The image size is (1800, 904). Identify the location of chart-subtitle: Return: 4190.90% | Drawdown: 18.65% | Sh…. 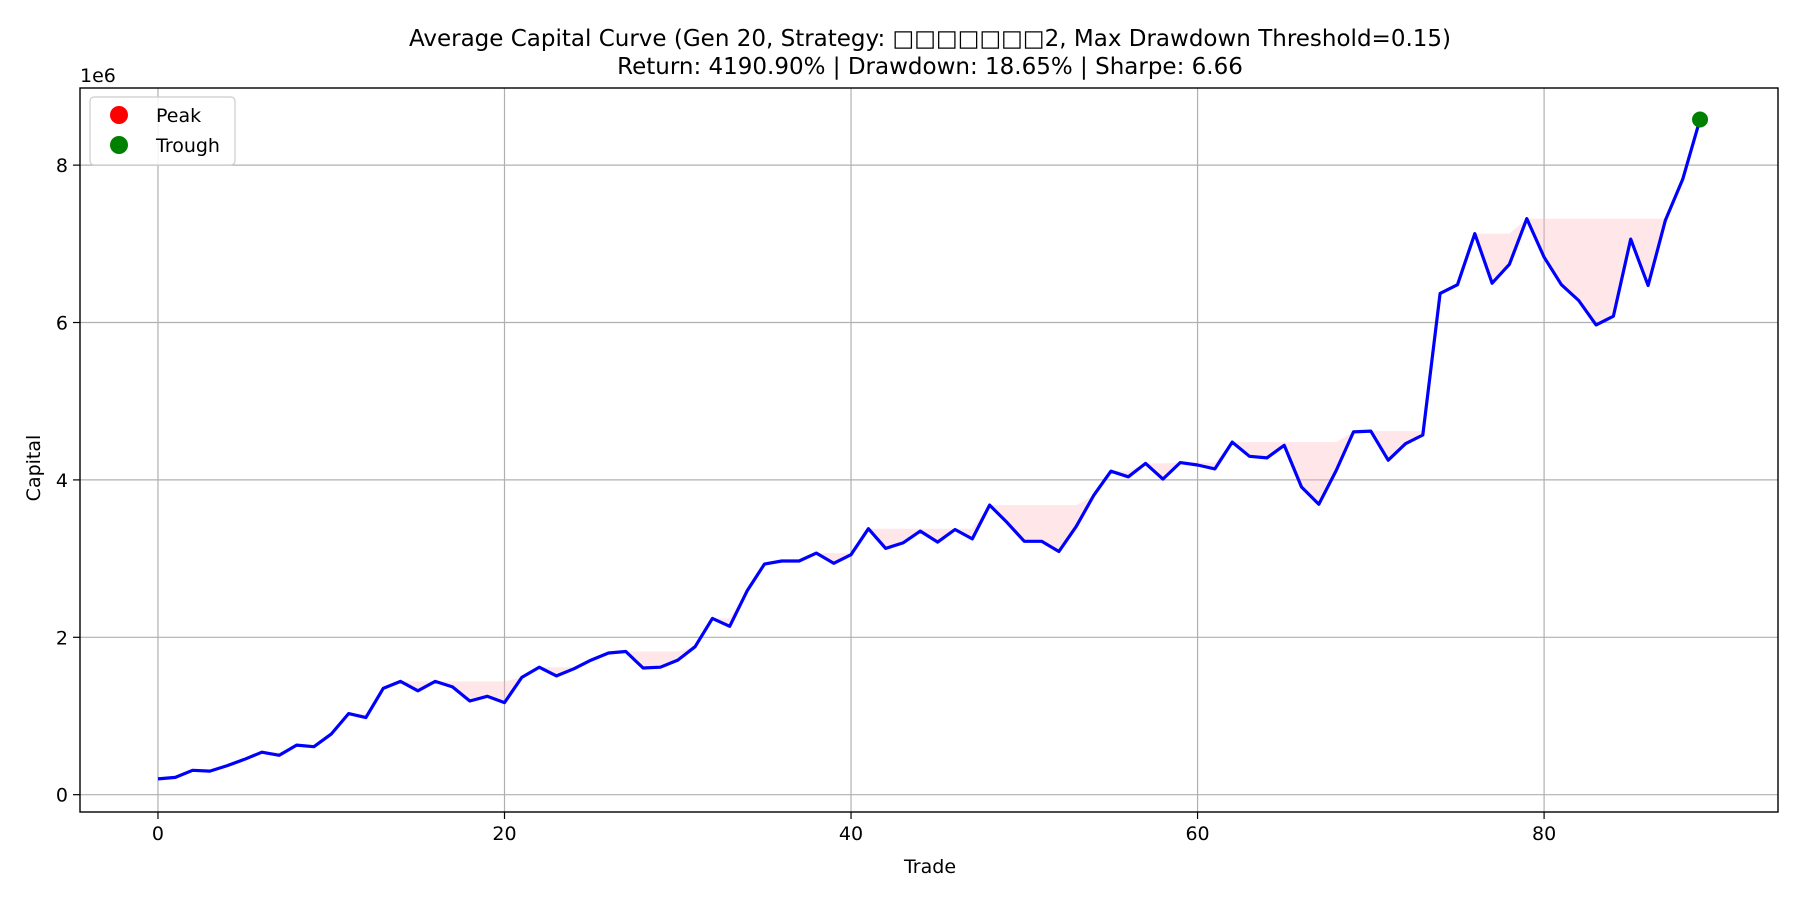
(930, 67).